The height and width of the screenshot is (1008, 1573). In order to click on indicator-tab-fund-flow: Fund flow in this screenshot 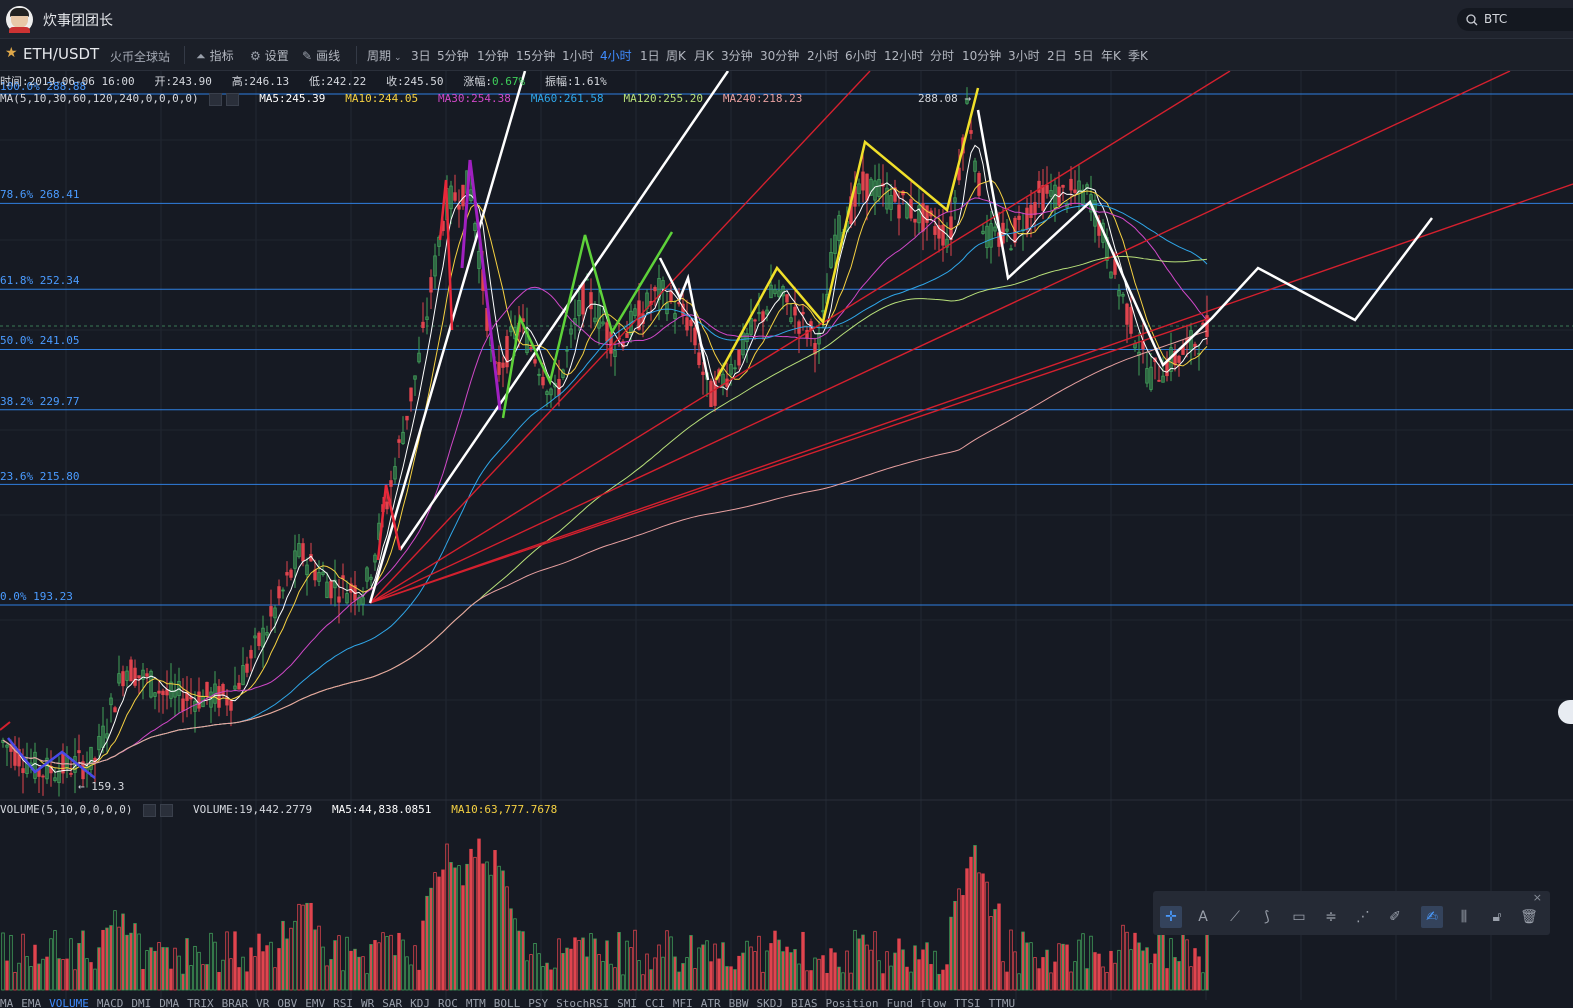, I will do `click(916, 1002)`.